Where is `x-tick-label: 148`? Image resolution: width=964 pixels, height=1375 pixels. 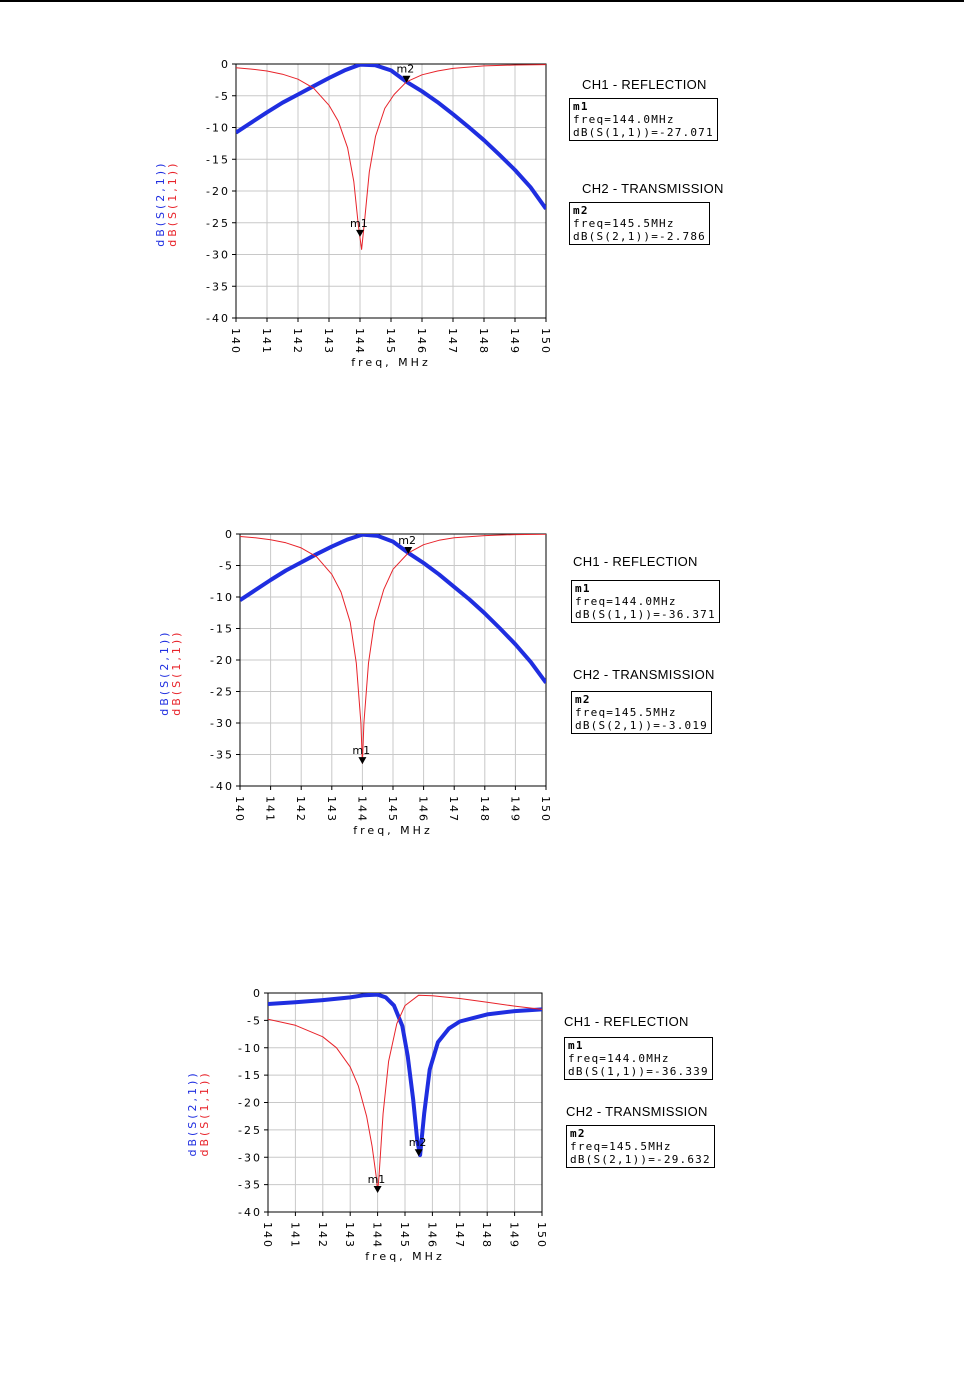 x-tick-label: 148 is located at coordinates (484, 809).